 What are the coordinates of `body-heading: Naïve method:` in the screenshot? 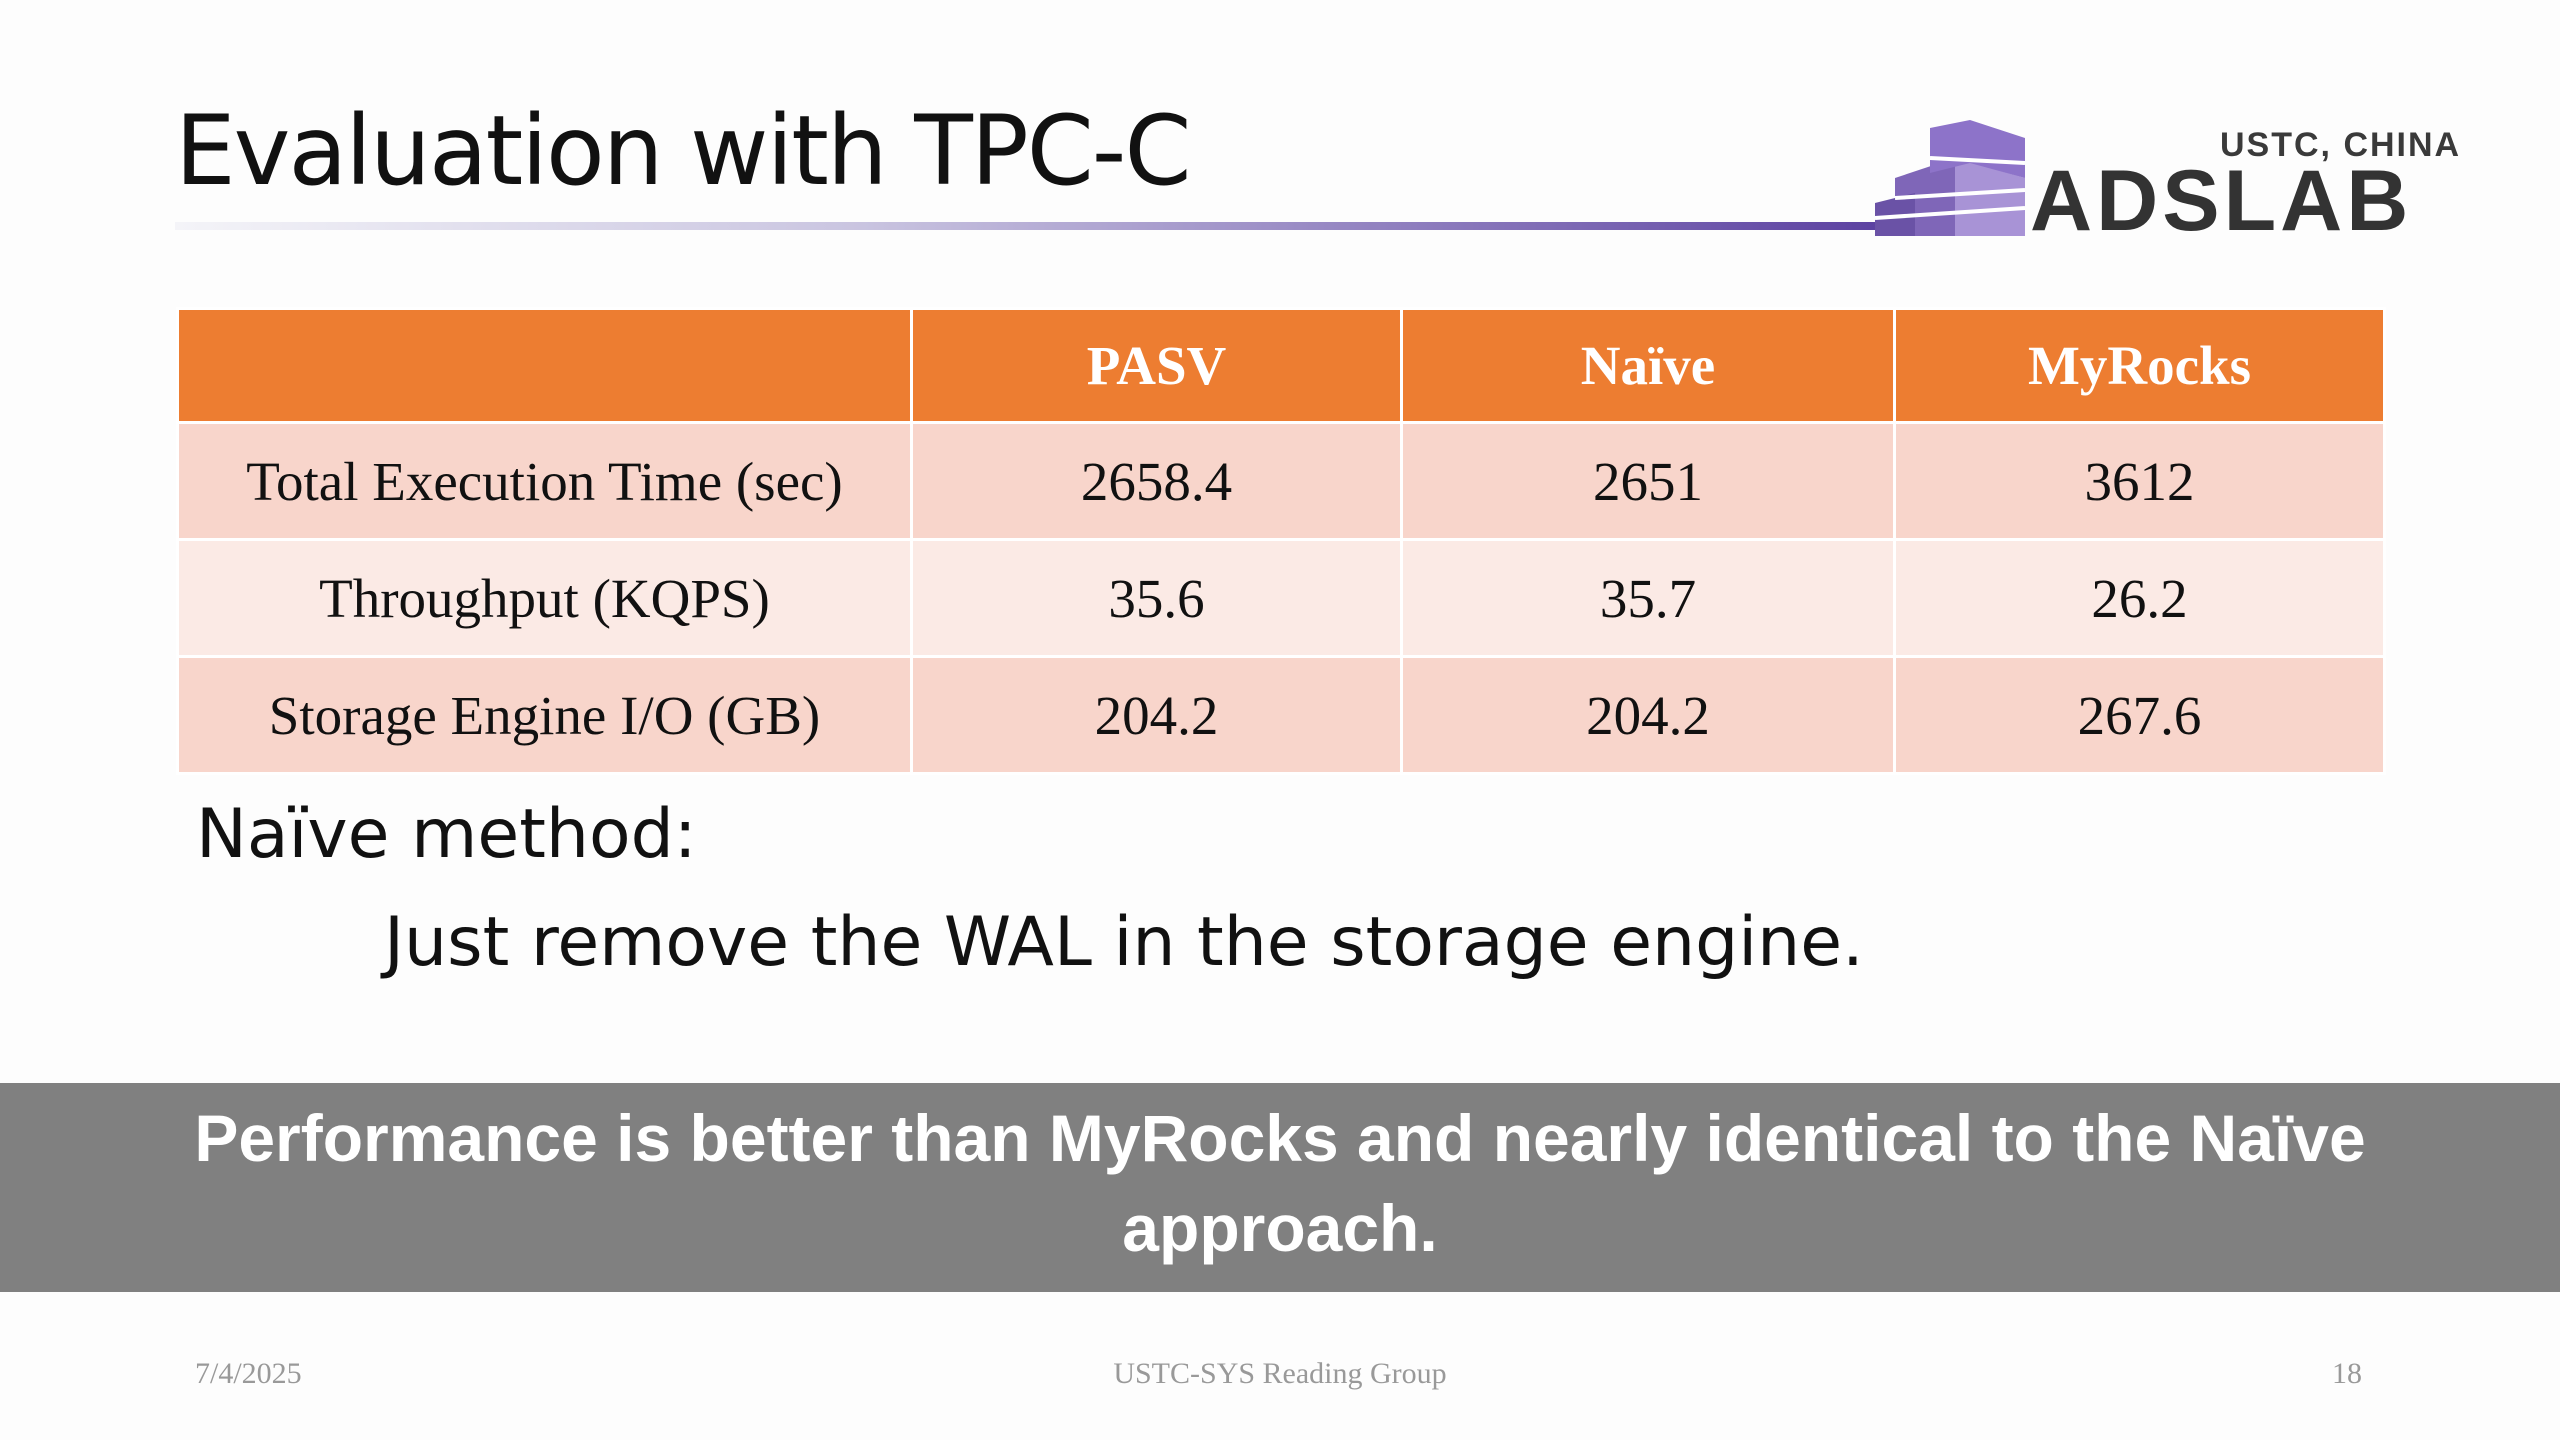 It's located at (446, 834).